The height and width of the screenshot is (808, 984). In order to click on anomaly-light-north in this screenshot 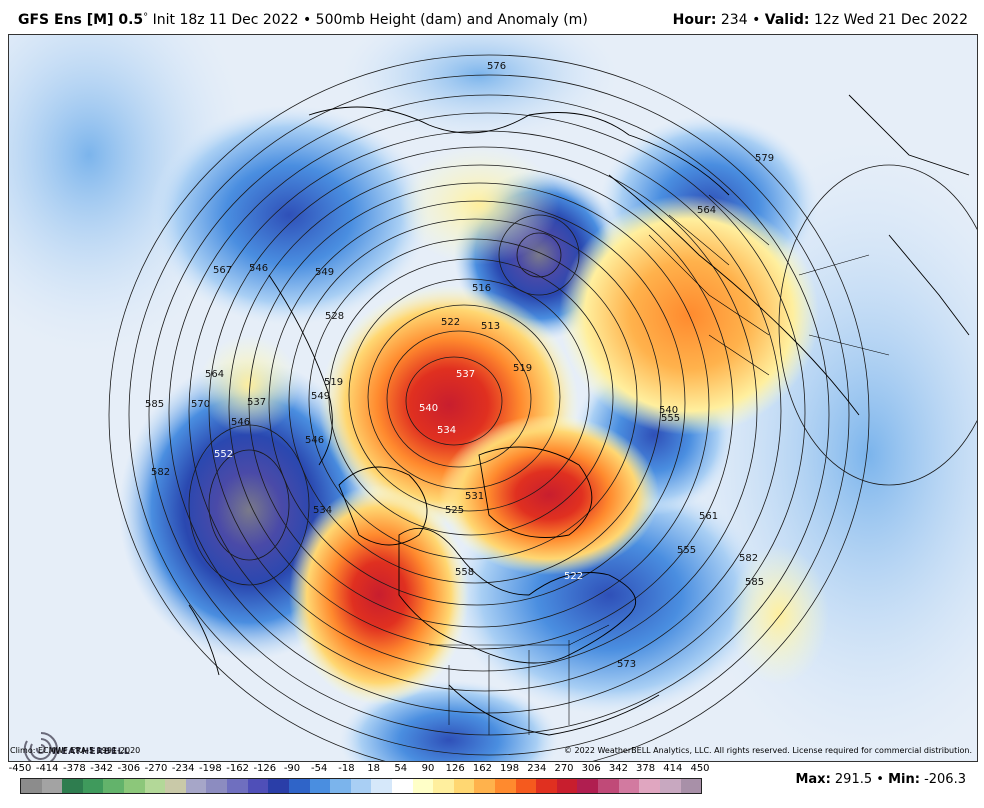, I will do `click(479, 90)`.